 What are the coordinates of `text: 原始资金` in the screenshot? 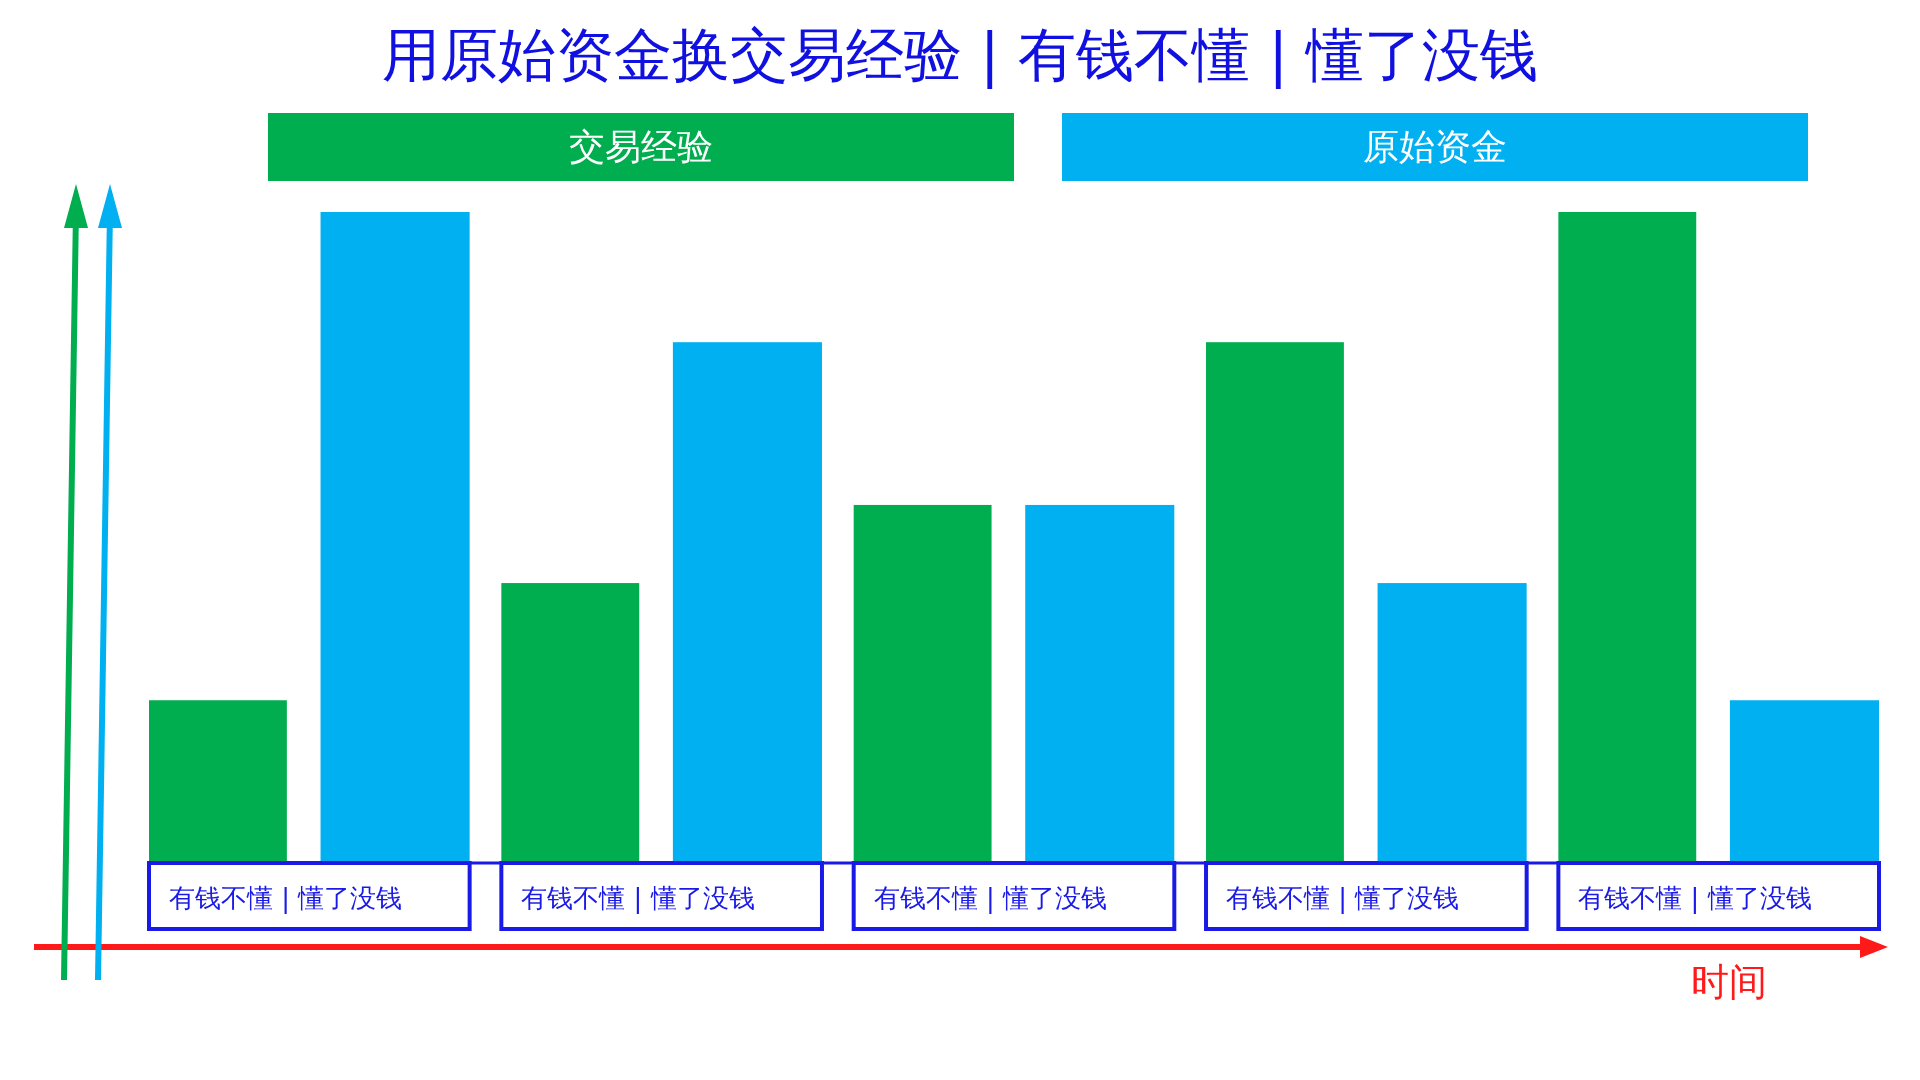 It's located at (1435, 146).